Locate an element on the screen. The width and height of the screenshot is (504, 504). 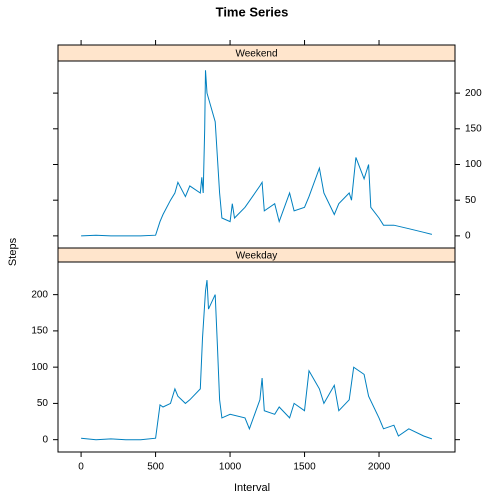
x-tick-label: 2000 is located at coordinates (379, 467).